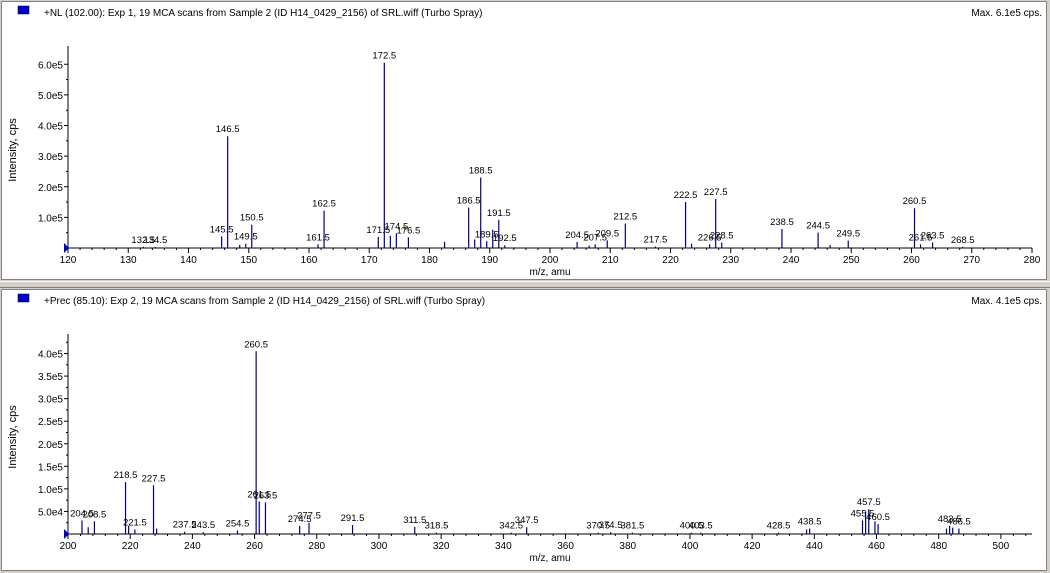 The width and height of the screenshot is (1050, 573). Describe the element at coordinates (369, 260) in the screenshot. I see `nl-x-tick-label: 170` at that location.